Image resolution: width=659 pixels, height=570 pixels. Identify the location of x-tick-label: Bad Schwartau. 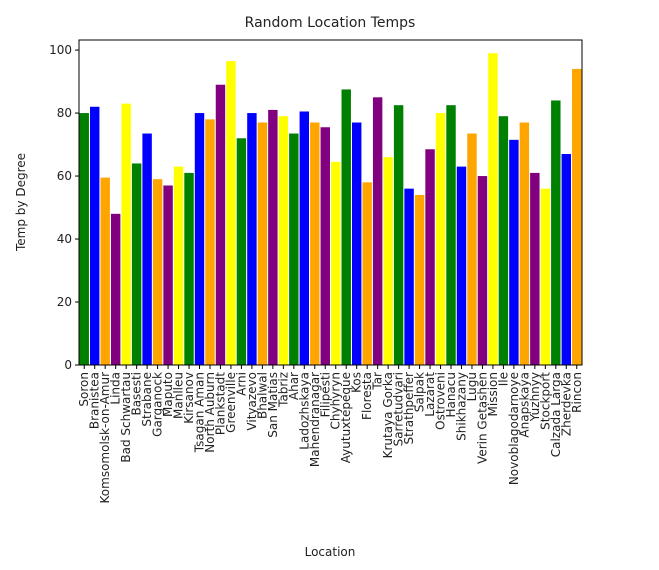
(126, 417).